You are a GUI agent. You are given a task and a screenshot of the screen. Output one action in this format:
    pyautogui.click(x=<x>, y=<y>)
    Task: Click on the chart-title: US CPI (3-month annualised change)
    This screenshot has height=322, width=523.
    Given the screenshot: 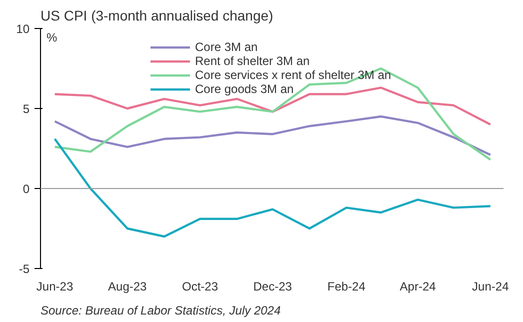 What is the action you would take?
    pyautogui.click(x=157, y=16)
    